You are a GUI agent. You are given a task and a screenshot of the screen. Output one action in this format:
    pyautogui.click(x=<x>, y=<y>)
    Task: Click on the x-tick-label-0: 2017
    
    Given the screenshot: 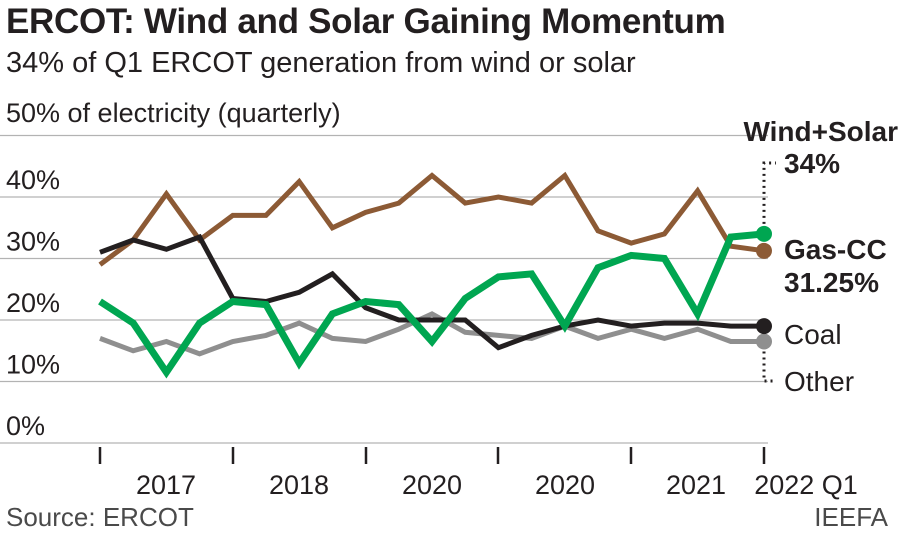 What is the action you would take?
    pyautogui.click(x=166, y=485)
    